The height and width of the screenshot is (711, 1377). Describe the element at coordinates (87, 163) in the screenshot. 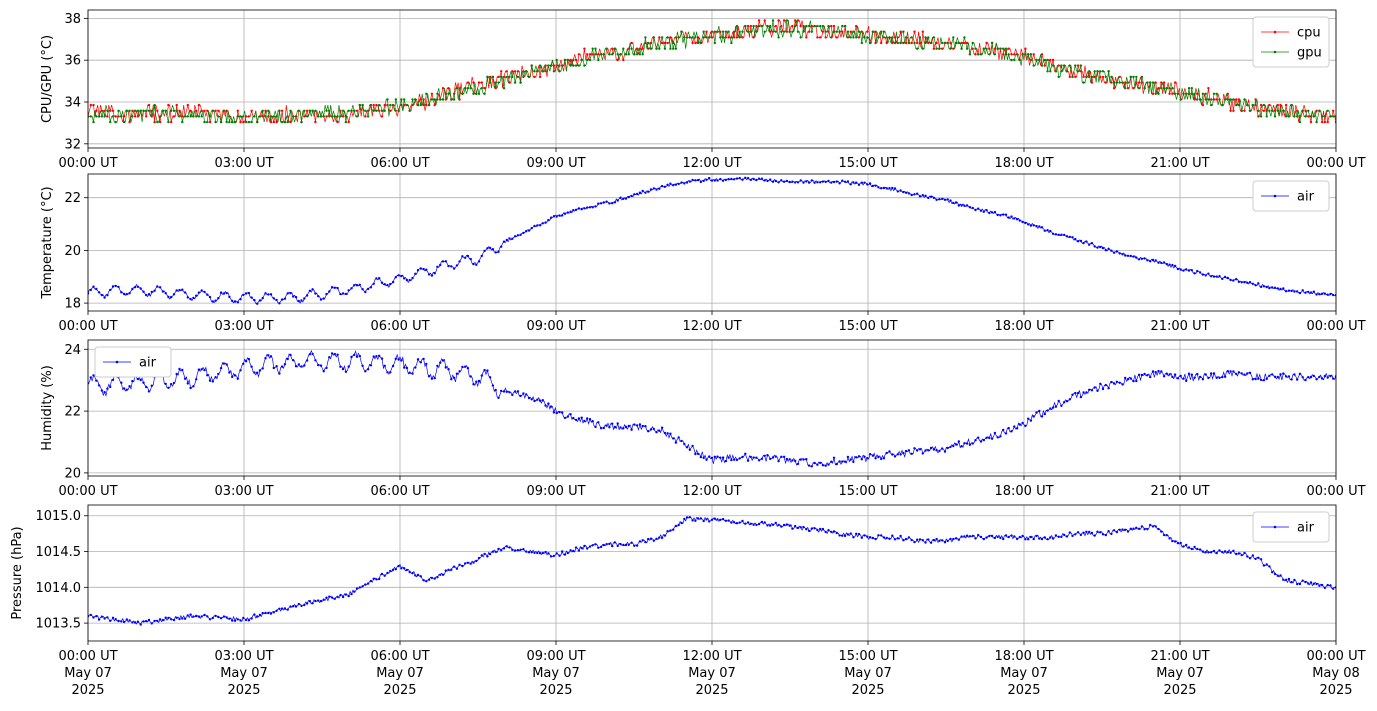

I see `x-tick-label: 00:00 UT` at that location.